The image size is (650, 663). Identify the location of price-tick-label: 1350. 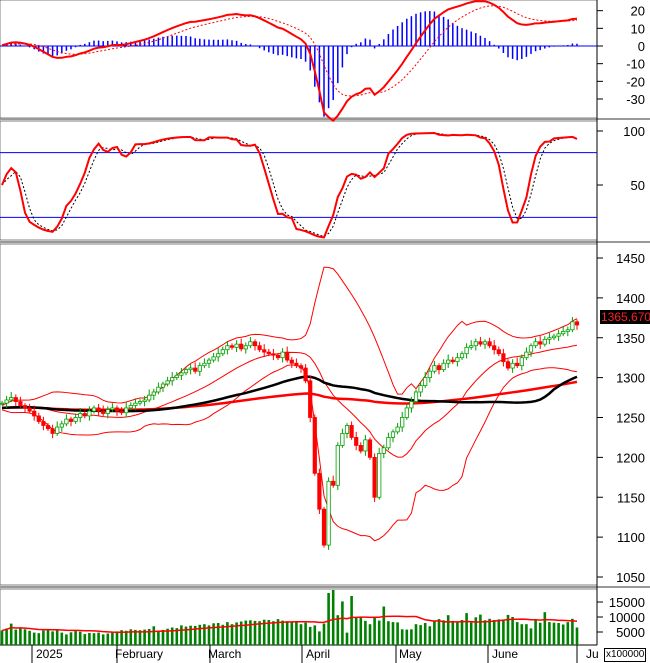
(630, 338).